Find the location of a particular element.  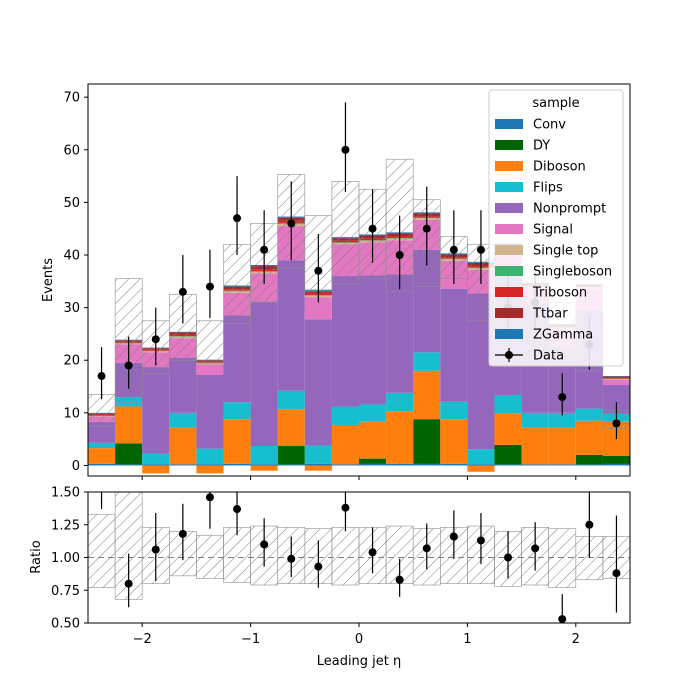

bar-zgamma is located at coordinates (616, 376).